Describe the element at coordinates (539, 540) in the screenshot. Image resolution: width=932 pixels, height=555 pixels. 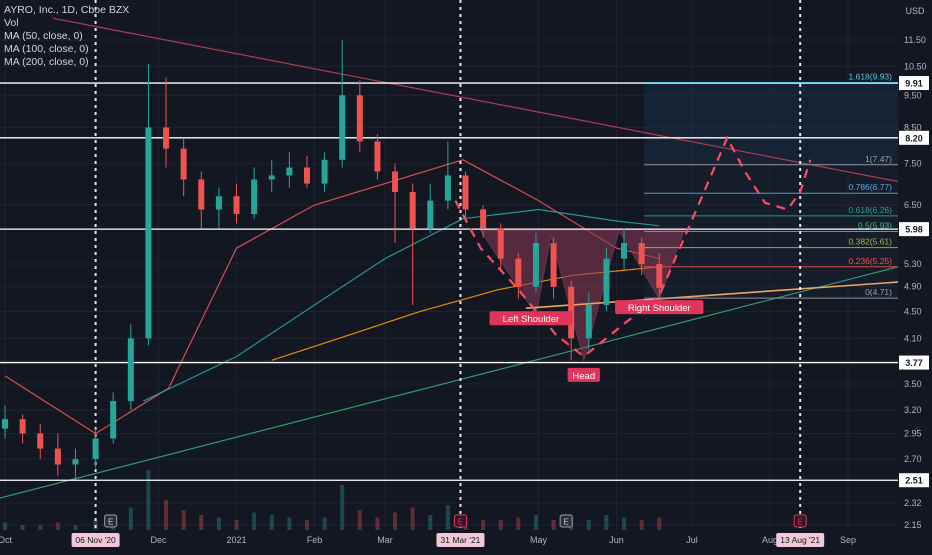
I see `x-tick-label: May` at that location.